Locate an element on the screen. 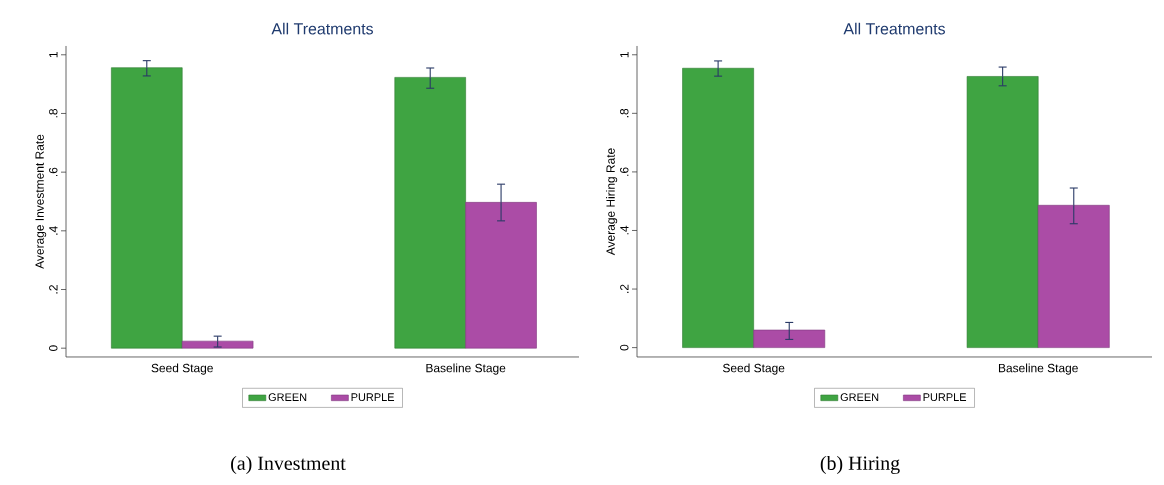  y-axis-title: Average Hiring Rate is located at coordinates (612, 202).